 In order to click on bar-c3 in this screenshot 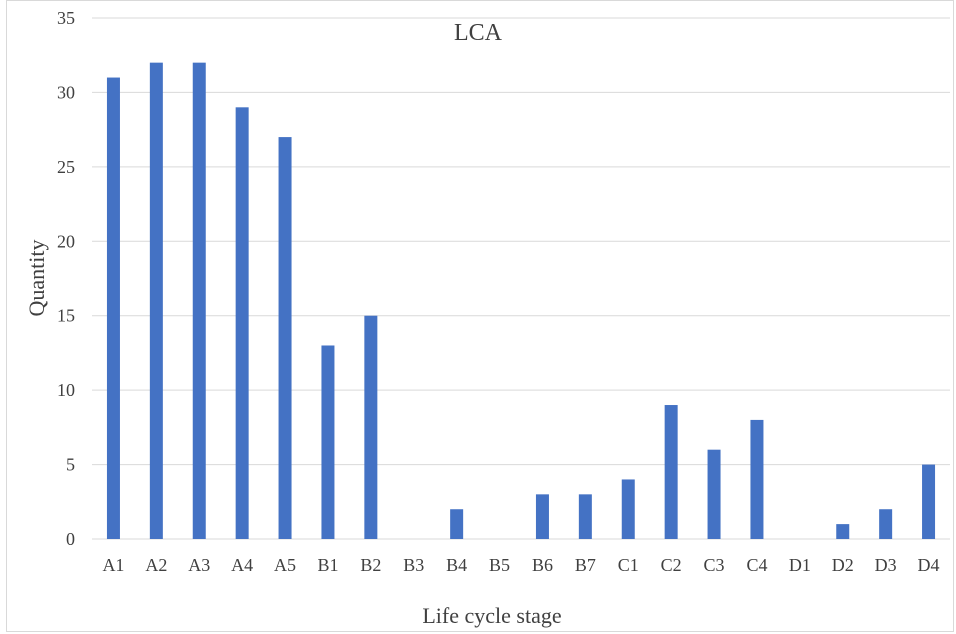, I will do `click(714, 494)`.